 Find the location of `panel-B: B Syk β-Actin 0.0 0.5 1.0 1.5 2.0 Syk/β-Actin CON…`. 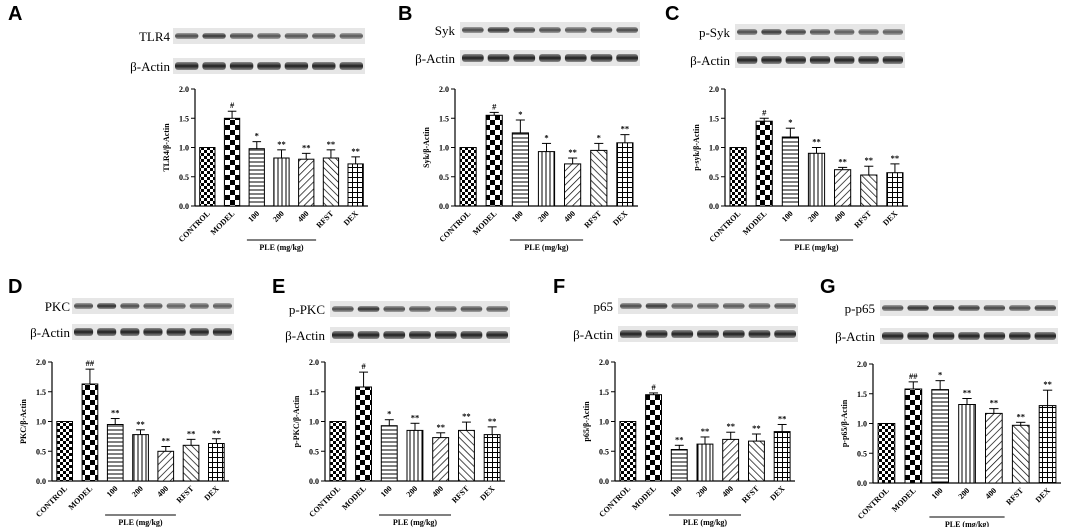

panel-B: B Syk β-Actin 0.0 0.5 1.0 1.5 2.0 Syk/β-Actin CON… is located at coordinates (519, 127).